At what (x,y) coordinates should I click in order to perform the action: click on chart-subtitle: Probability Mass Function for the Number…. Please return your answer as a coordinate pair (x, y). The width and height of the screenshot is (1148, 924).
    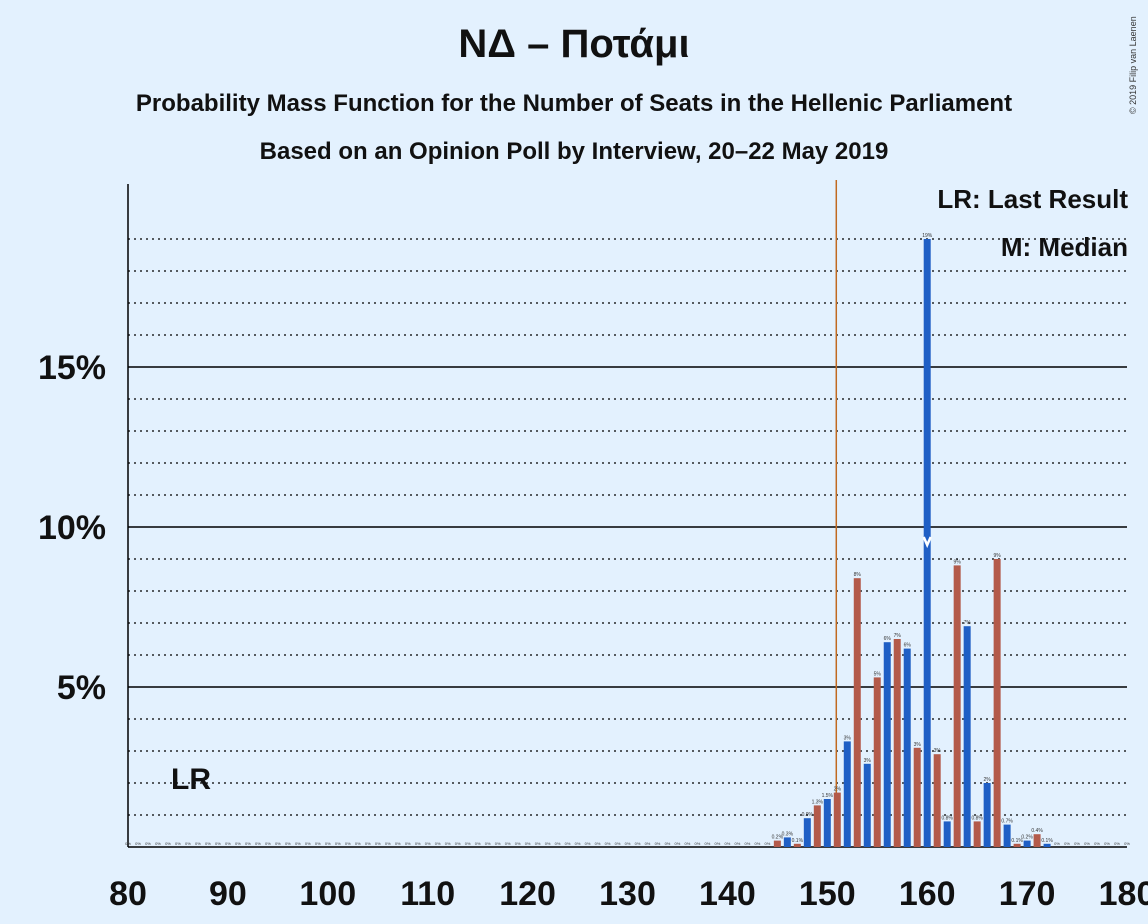
    Looking at the image, I should click on (574, 103).